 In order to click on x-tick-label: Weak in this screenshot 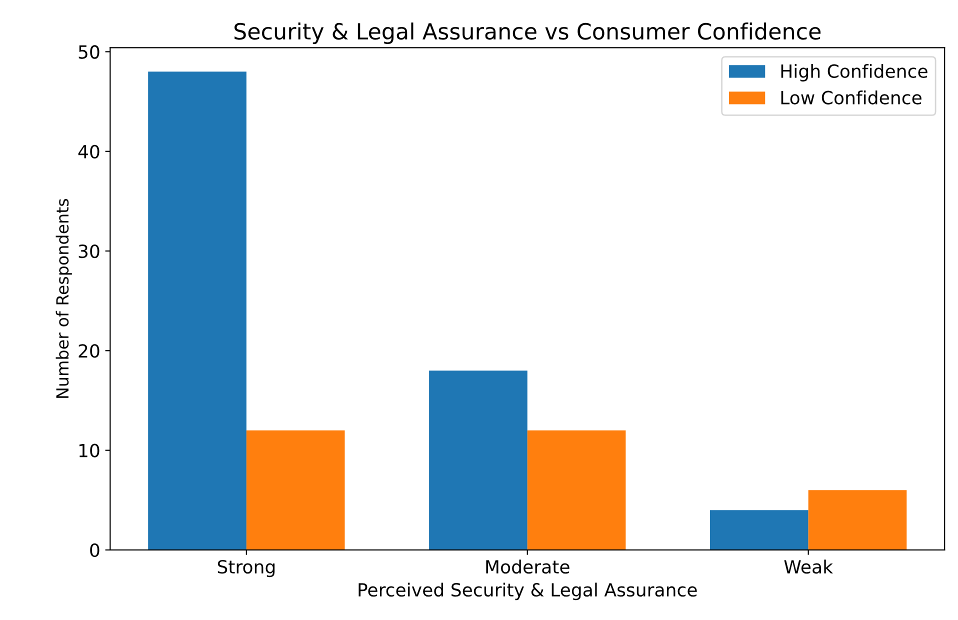, I will do `click(808, 567)`.